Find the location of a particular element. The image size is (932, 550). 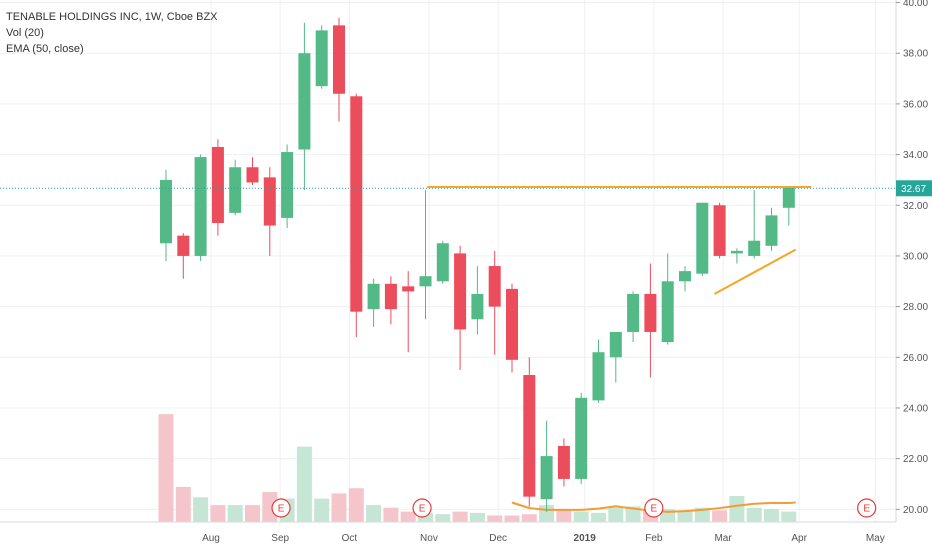

y-tick-label: 38.00 is located at coordinates (915, 54).